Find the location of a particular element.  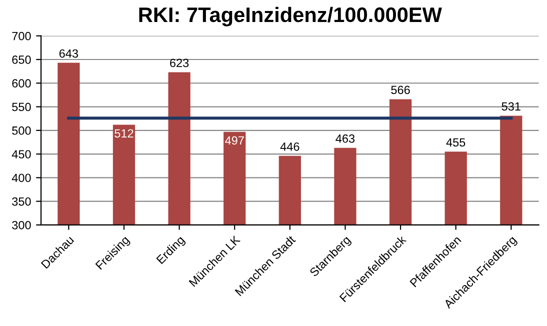

data-label: 463 is located at coordinates (345, 138).